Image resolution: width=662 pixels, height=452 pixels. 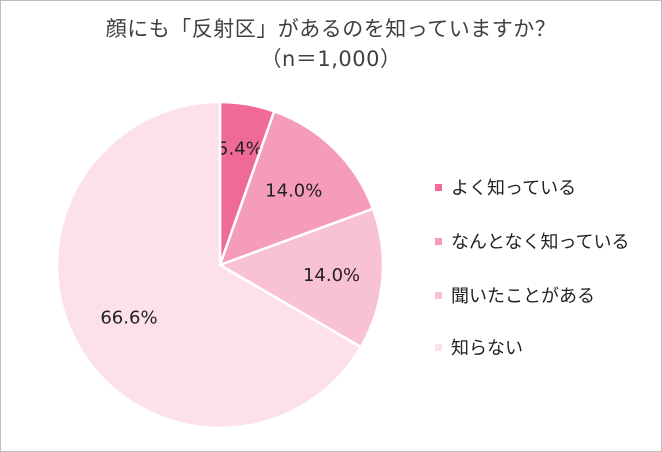 I want to click on data-label-3: 14.0%, so click(x=331, y=275).